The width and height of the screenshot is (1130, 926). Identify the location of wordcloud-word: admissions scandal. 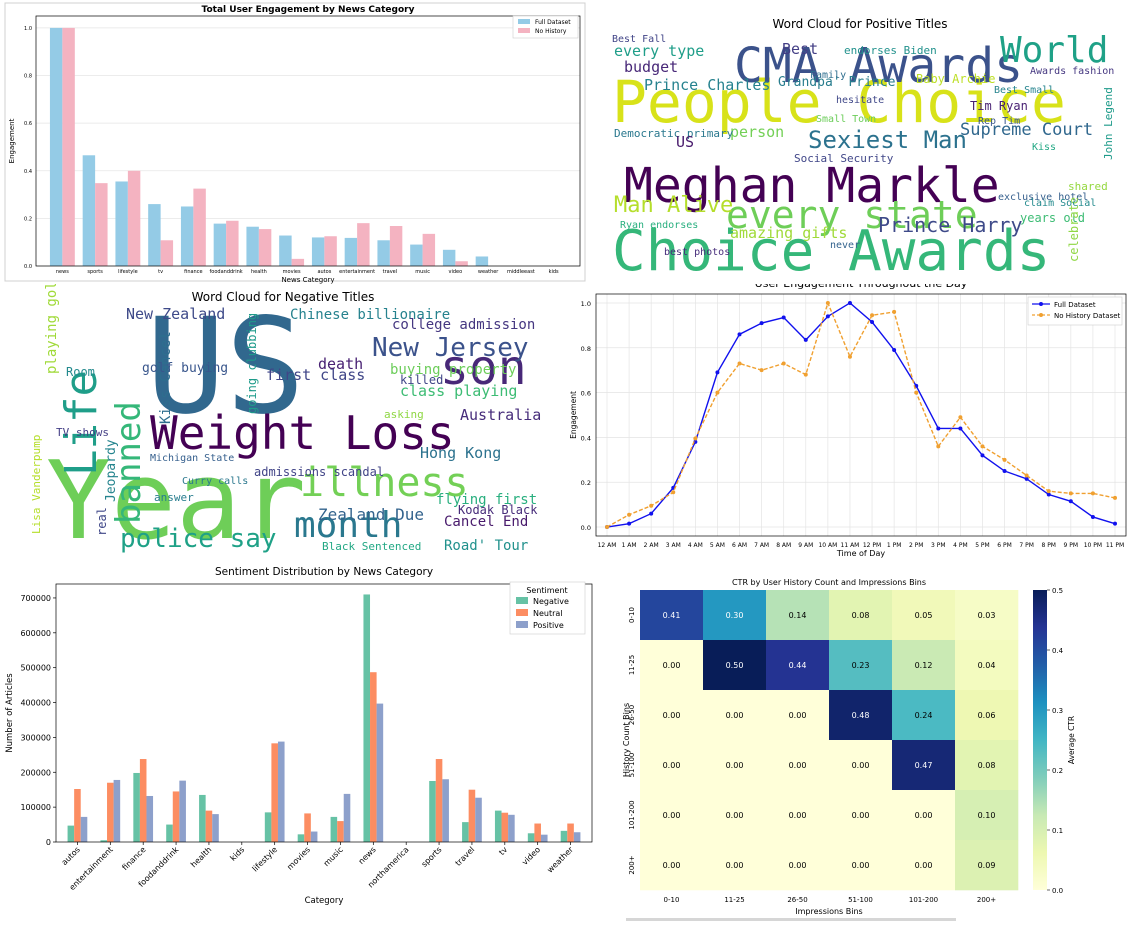
(319, 472).